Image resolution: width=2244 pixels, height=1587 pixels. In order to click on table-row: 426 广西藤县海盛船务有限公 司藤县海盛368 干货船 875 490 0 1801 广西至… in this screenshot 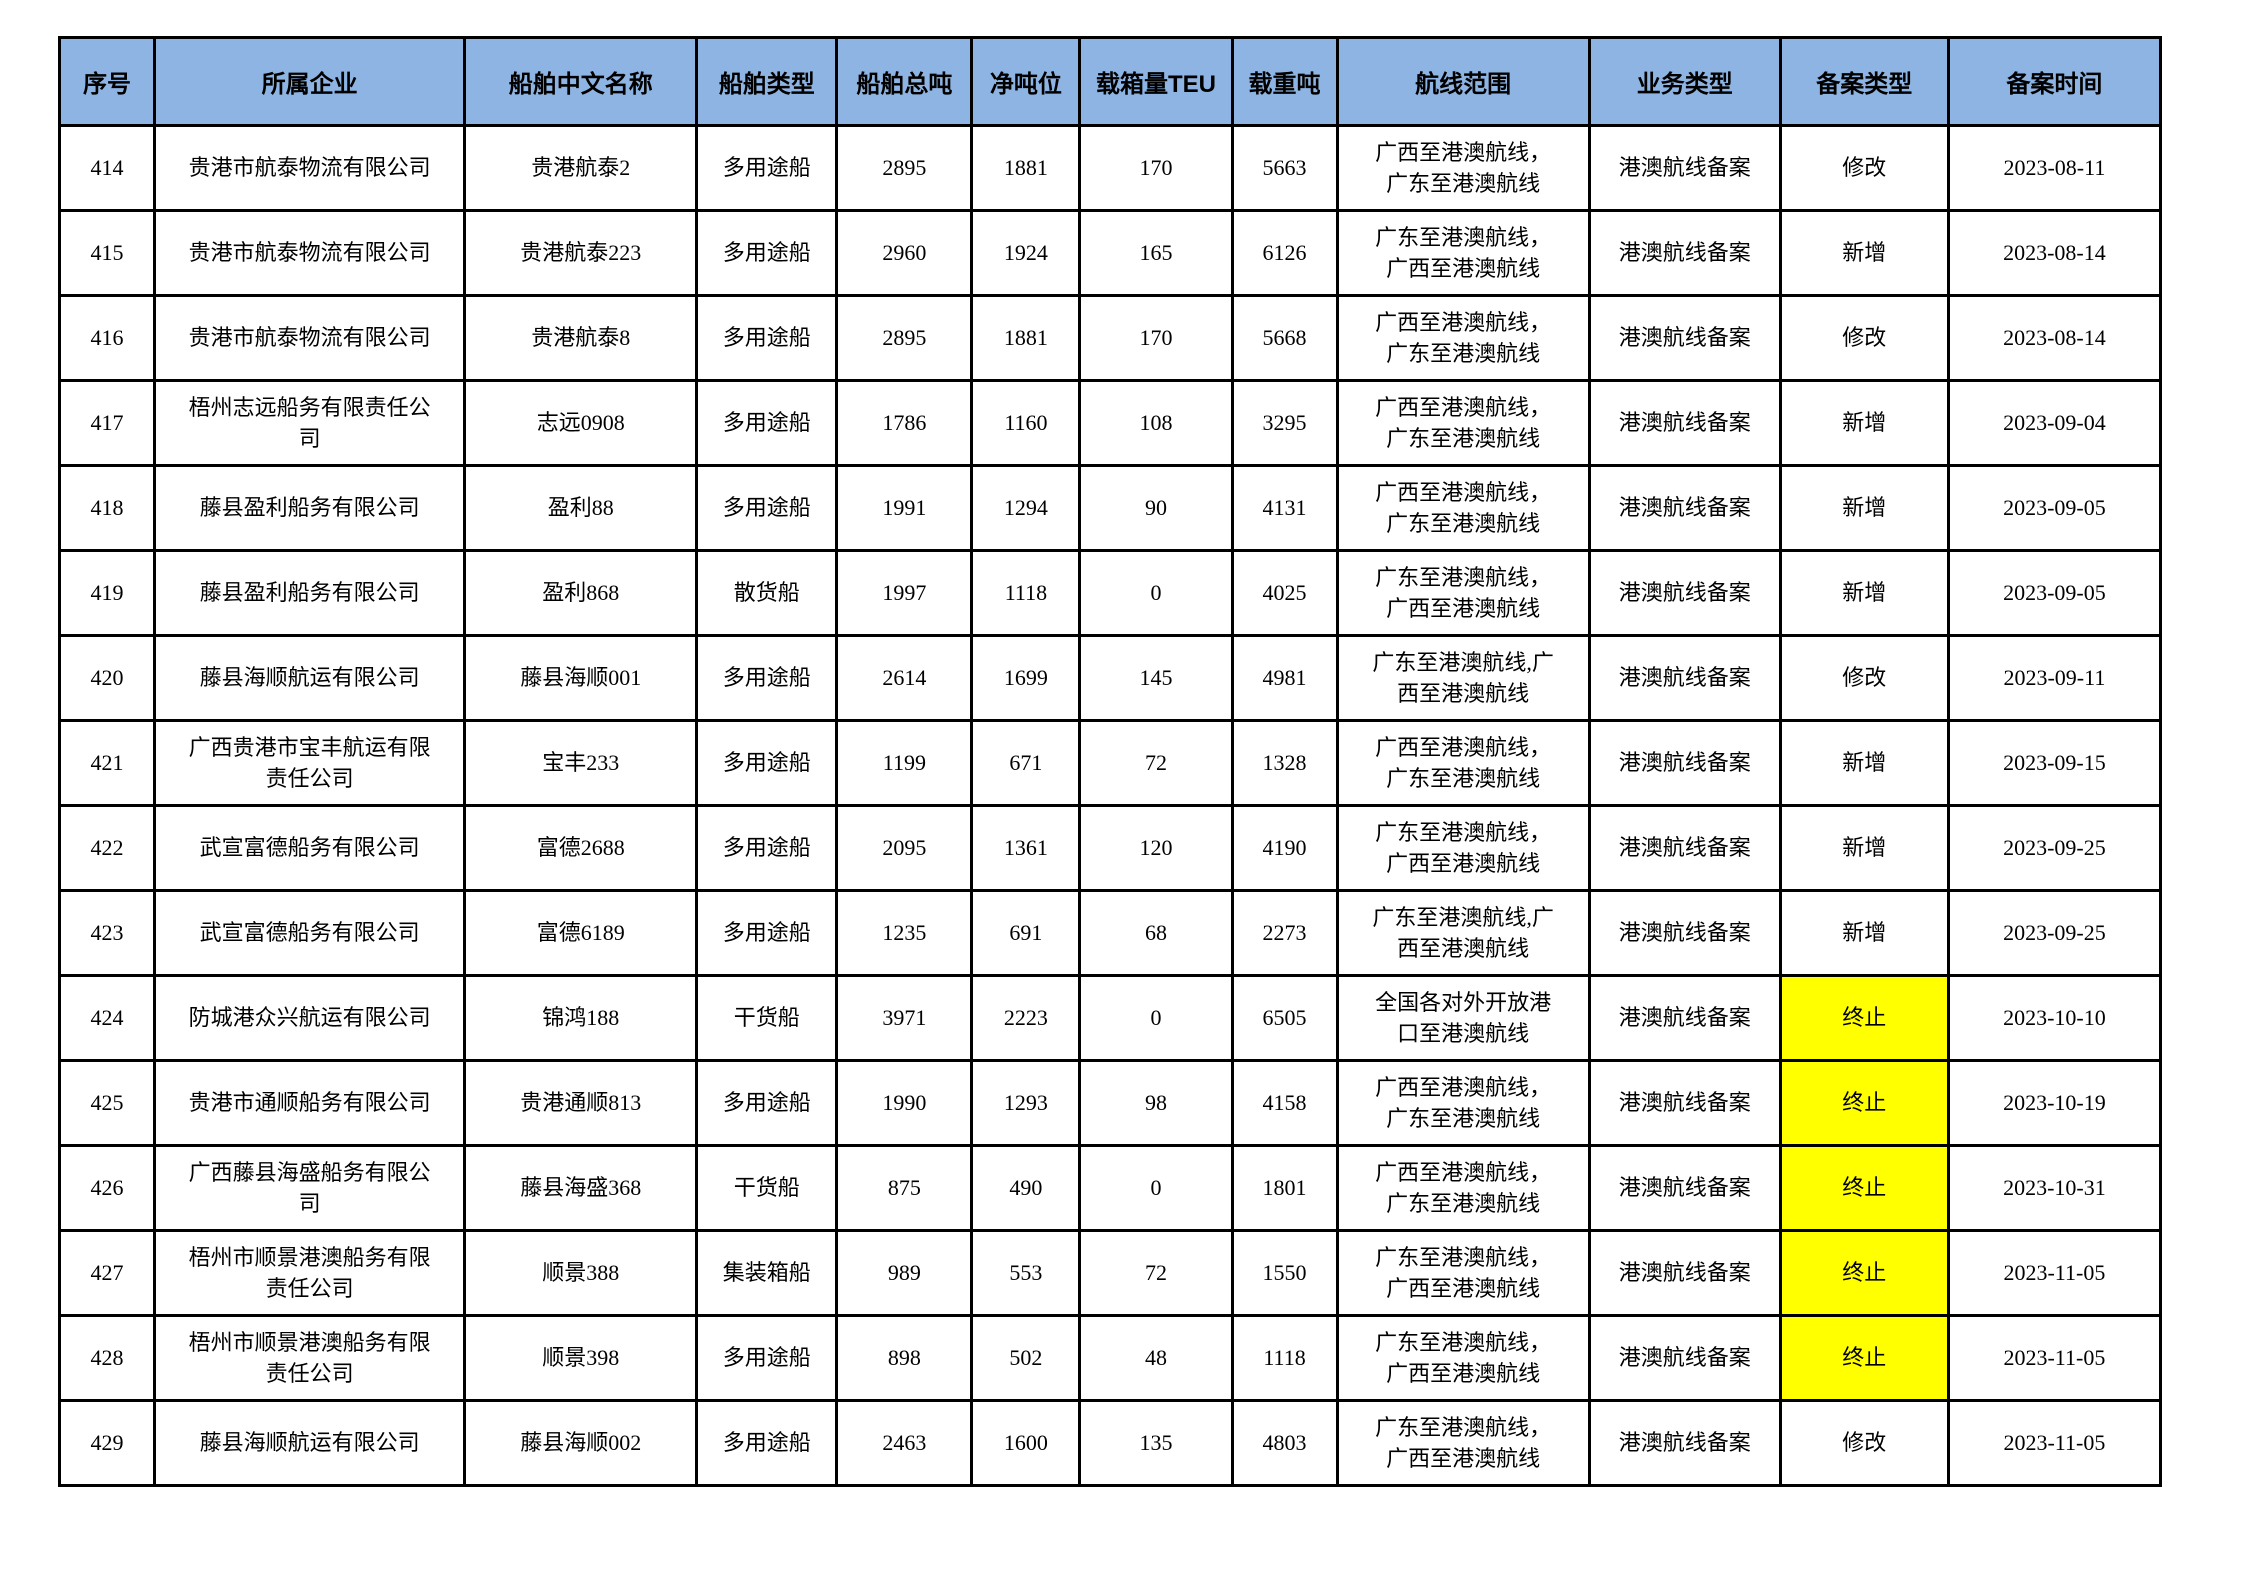, I will do `click(1110, 1188)`.